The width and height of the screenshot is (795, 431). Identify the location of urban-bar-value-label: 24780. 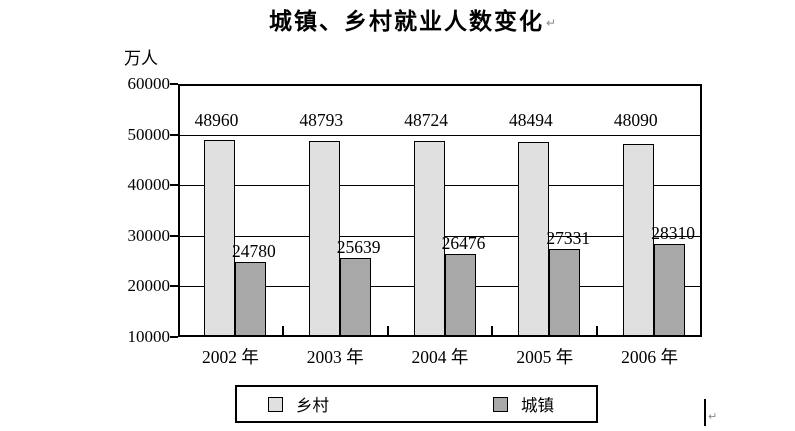
(254, 251).